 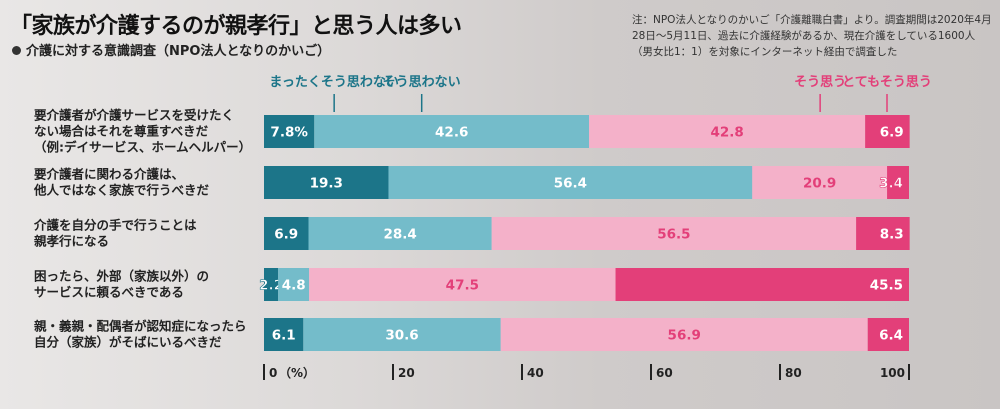 I want to click on bar-value-label: 30.6, so click(x=401, y=336).